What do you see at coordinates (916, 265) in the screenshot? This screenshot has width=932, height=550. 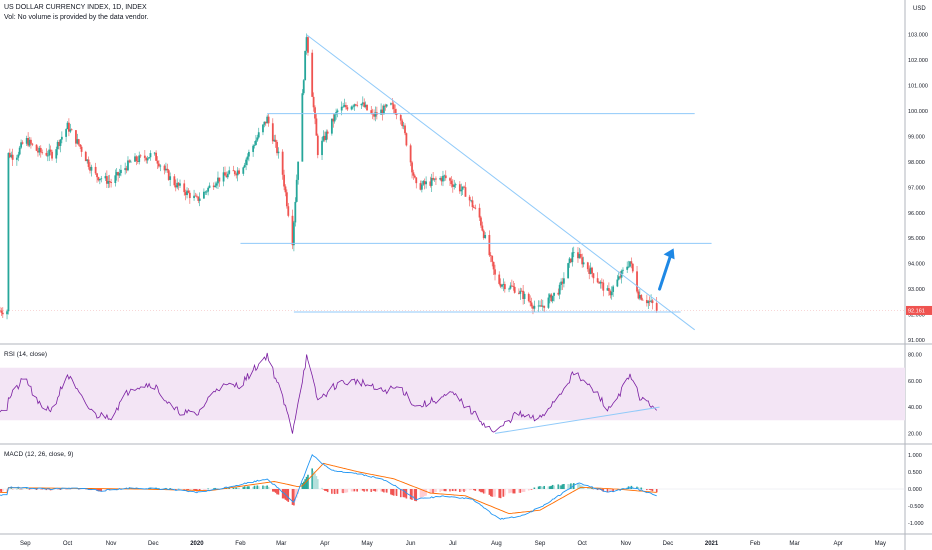 I see `price-tick-label: 94.000` at bounding box center [916, 265].